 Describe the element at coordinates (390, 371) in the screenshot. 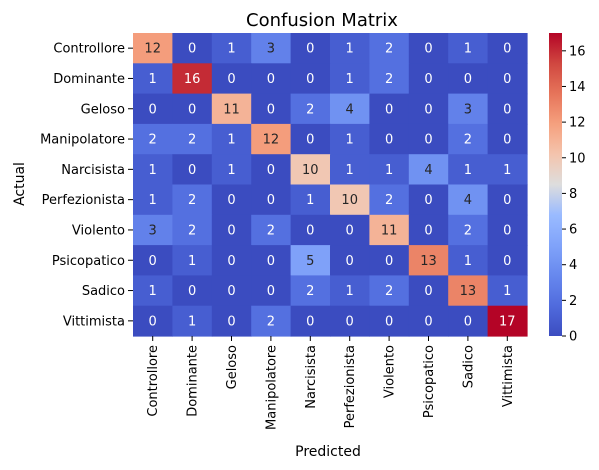

I see `x-tick-label: Violento` at that location.